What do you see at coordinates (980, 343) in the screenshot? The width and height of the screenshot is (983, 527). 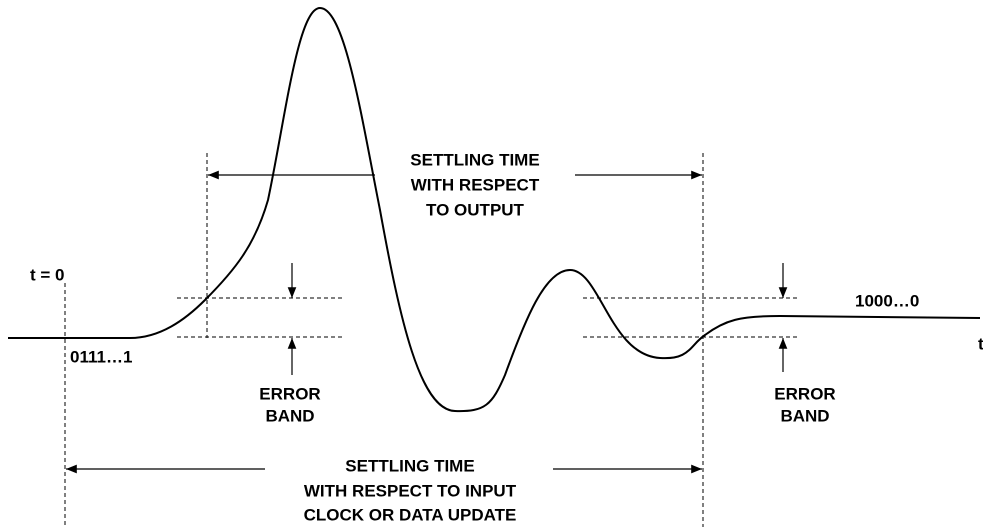 I see `time-axis-label: t` at bounding box center [980, 343].